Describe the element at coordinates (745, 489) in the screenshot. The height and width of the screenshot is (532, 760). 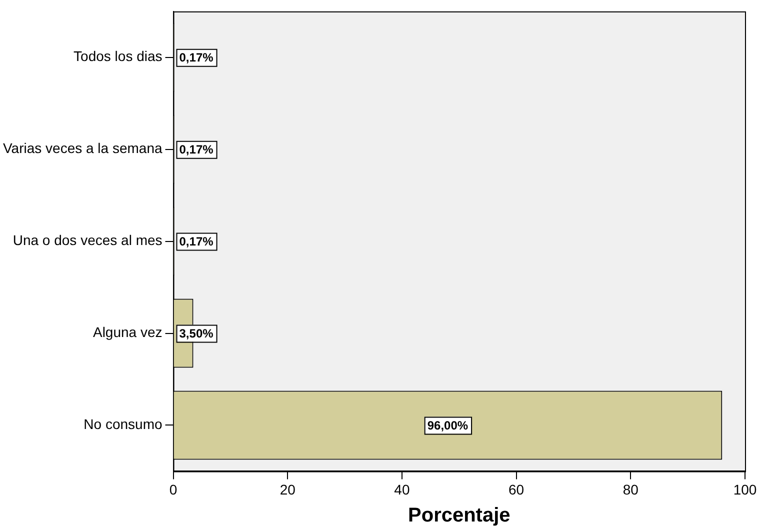
I see `x-tick-label: 100` at that location.